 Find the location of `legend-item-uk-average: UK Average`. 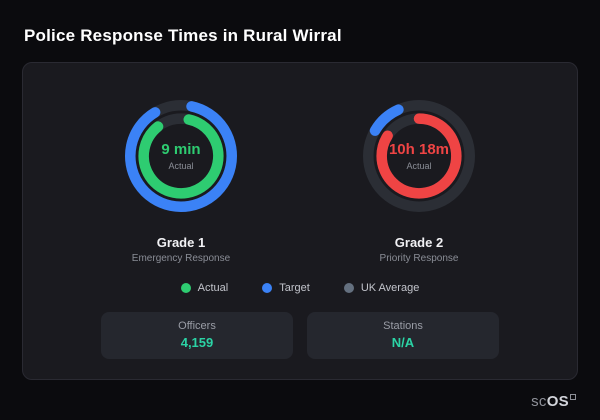

legend-item-uk-average: UK Average is located at coordinates (381, 288).